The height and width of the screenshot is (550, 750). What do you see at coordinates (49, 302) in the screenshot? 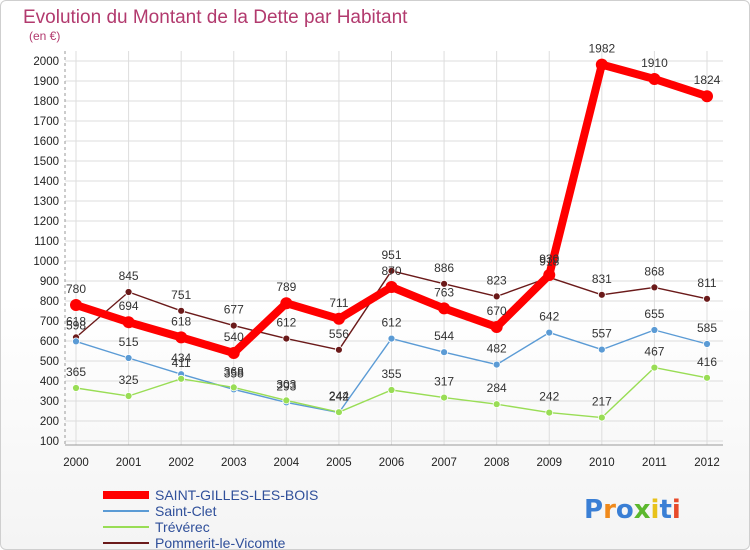
I see `y-tick-label: 800` at bounding box center [49, 302].